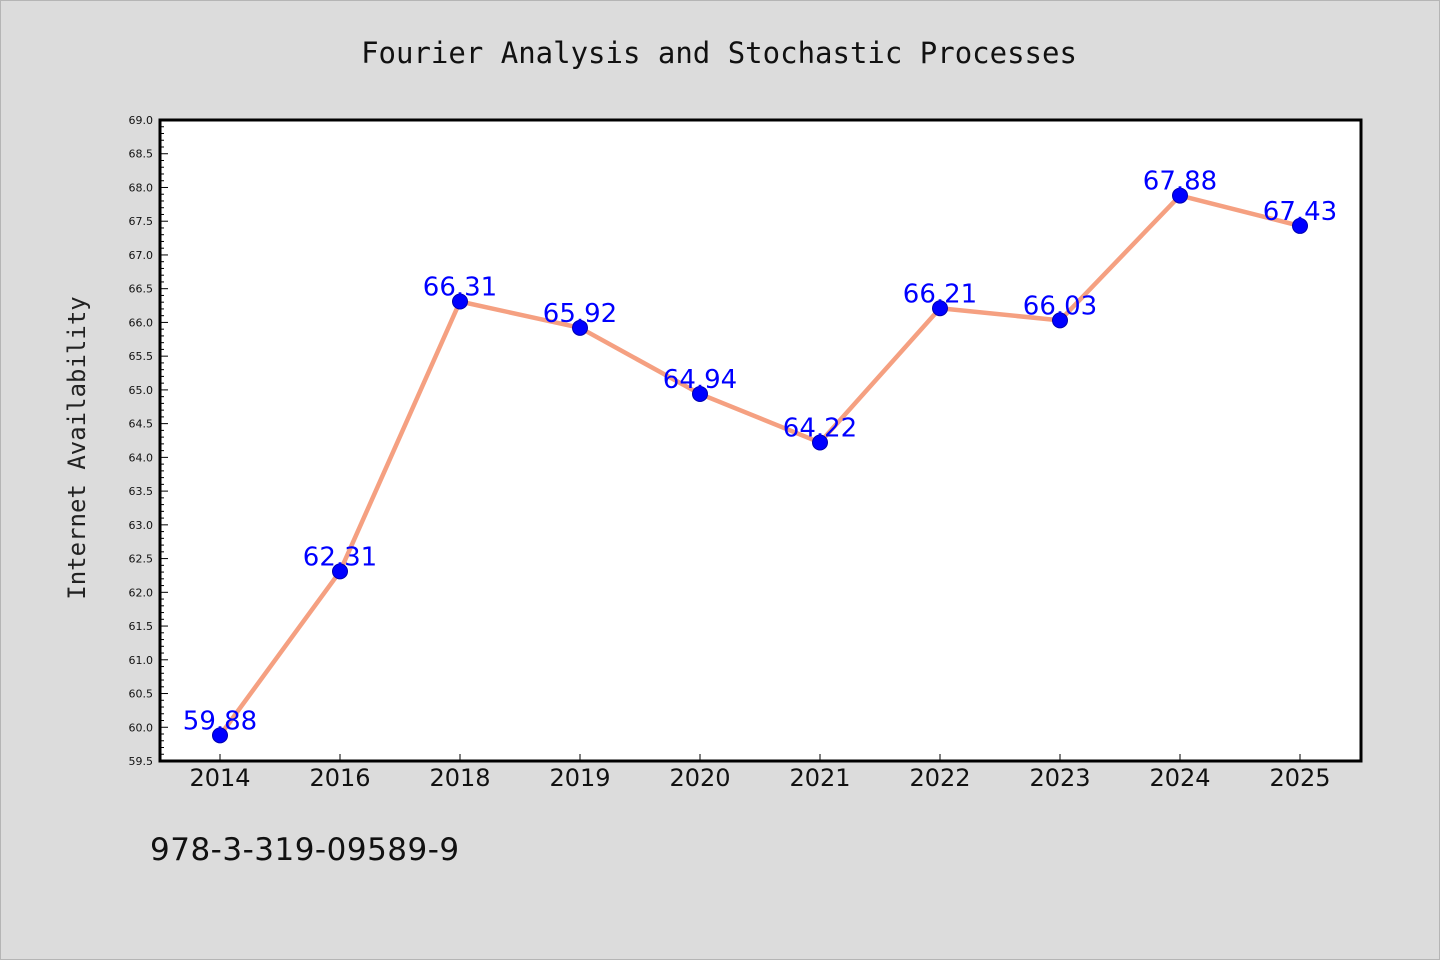 The width and height of the screenshot is (1440, 960). What do you see at coordinates (141, 592) in the screenshot?
I see `y-tick-label: 62.0` at bounding box center [141, 592].